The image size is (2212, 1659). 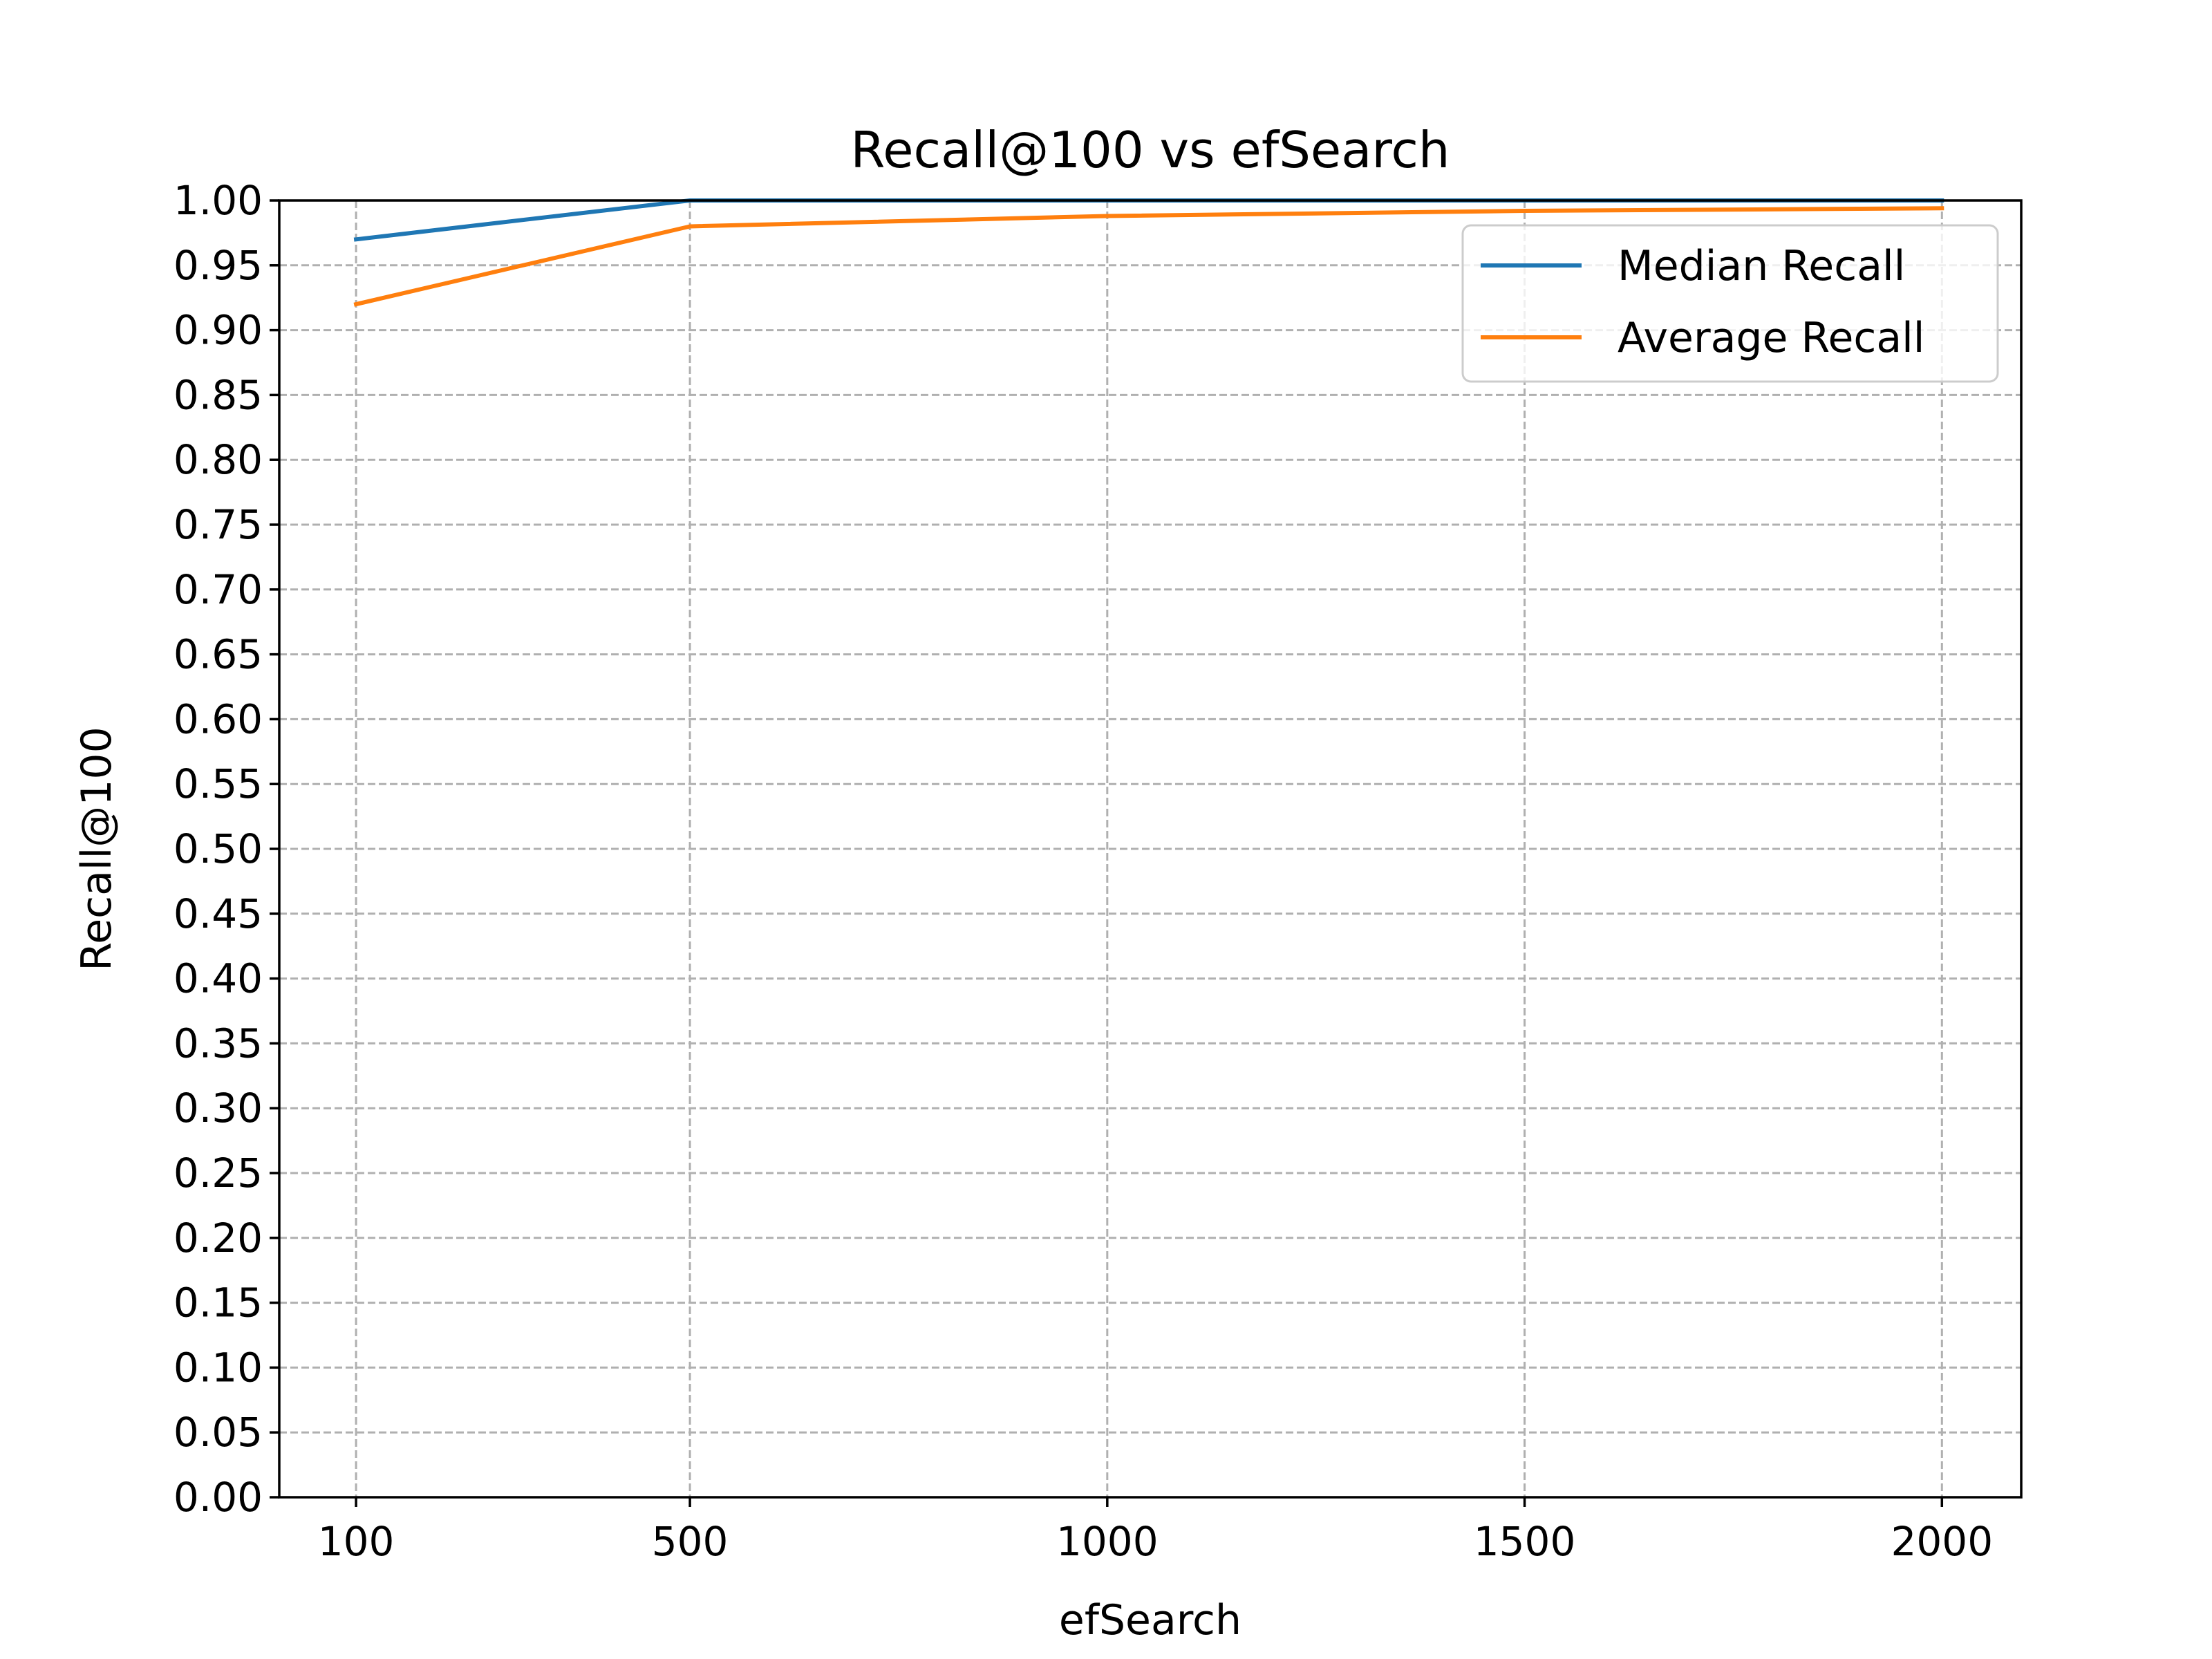 I want to click on y-tick-label: 0.15, so click(x=218, y=1303).